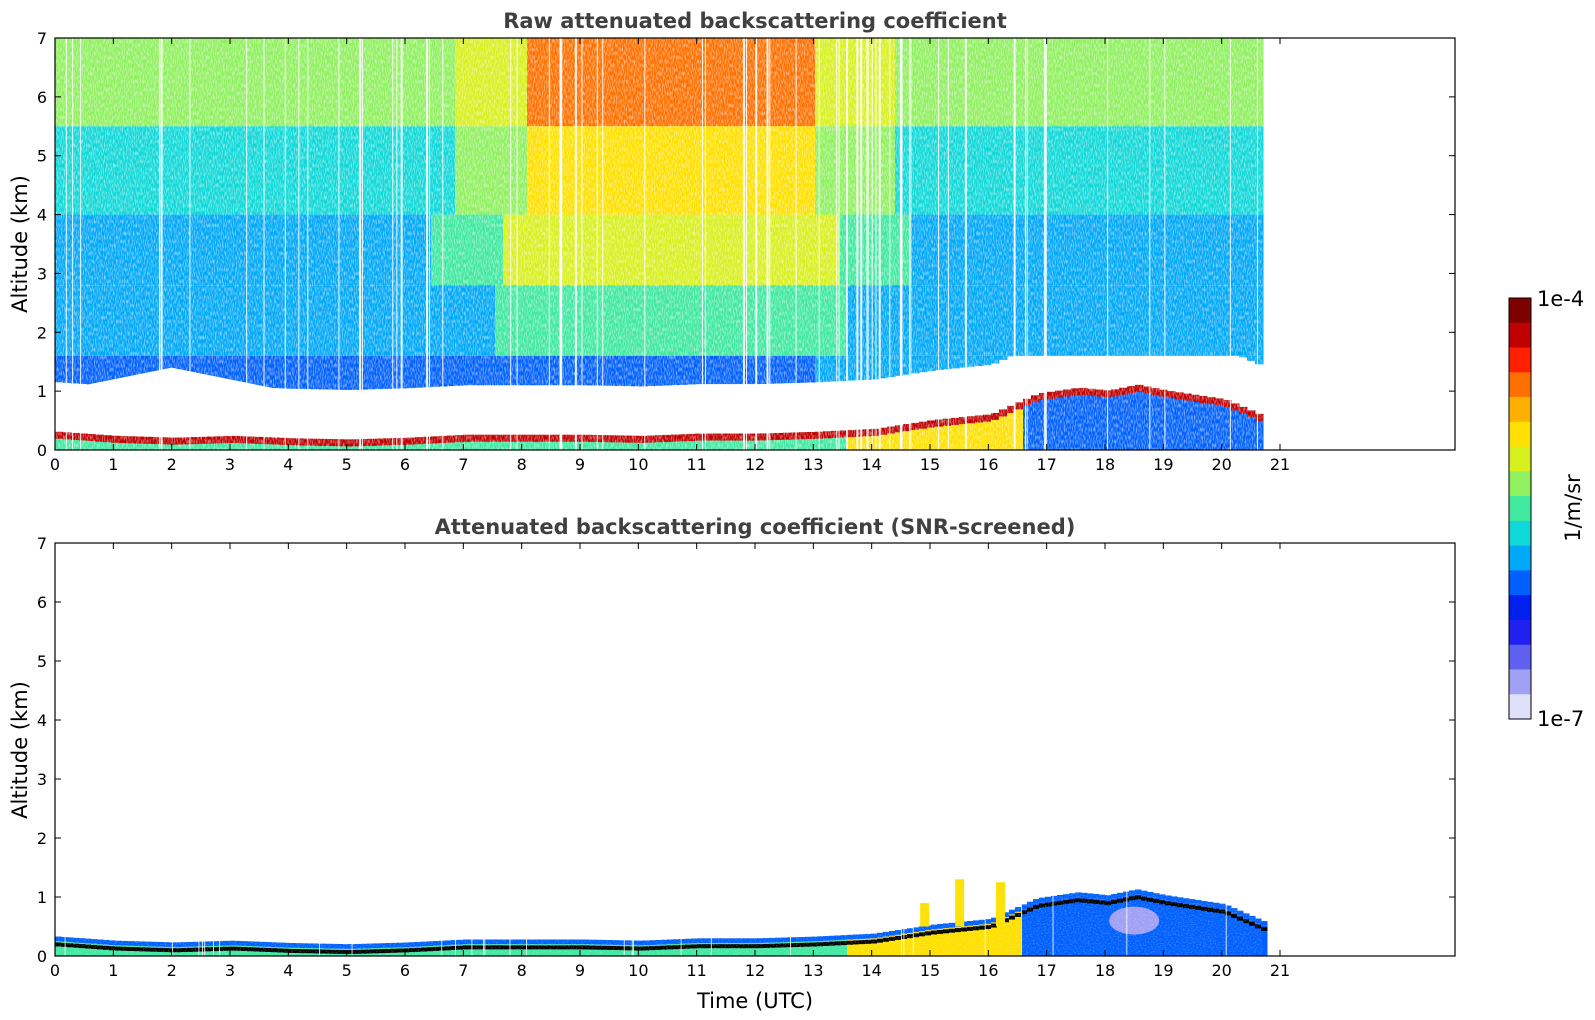  I want to click on colorbar-unit-label: 1/m/sr, so click(1573, 508).